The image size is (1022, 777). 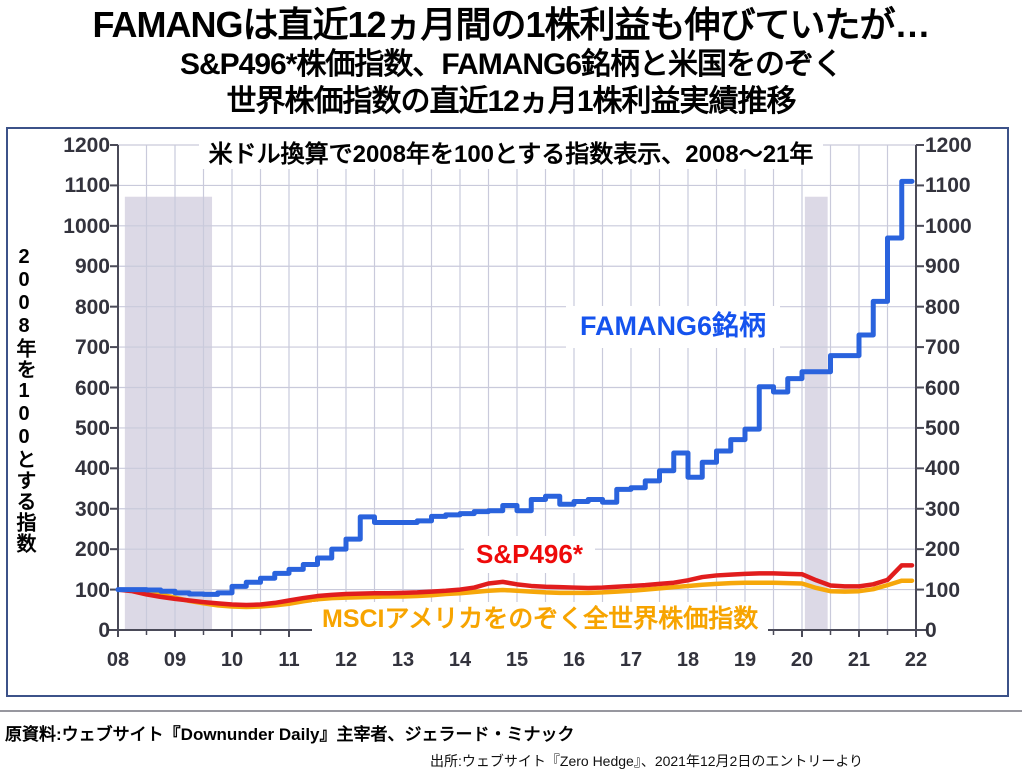 What do you see at coordinates (104, 630) in the screenshot?
I see `y-axis-label-left: 0` at bounding box center [104, 630].